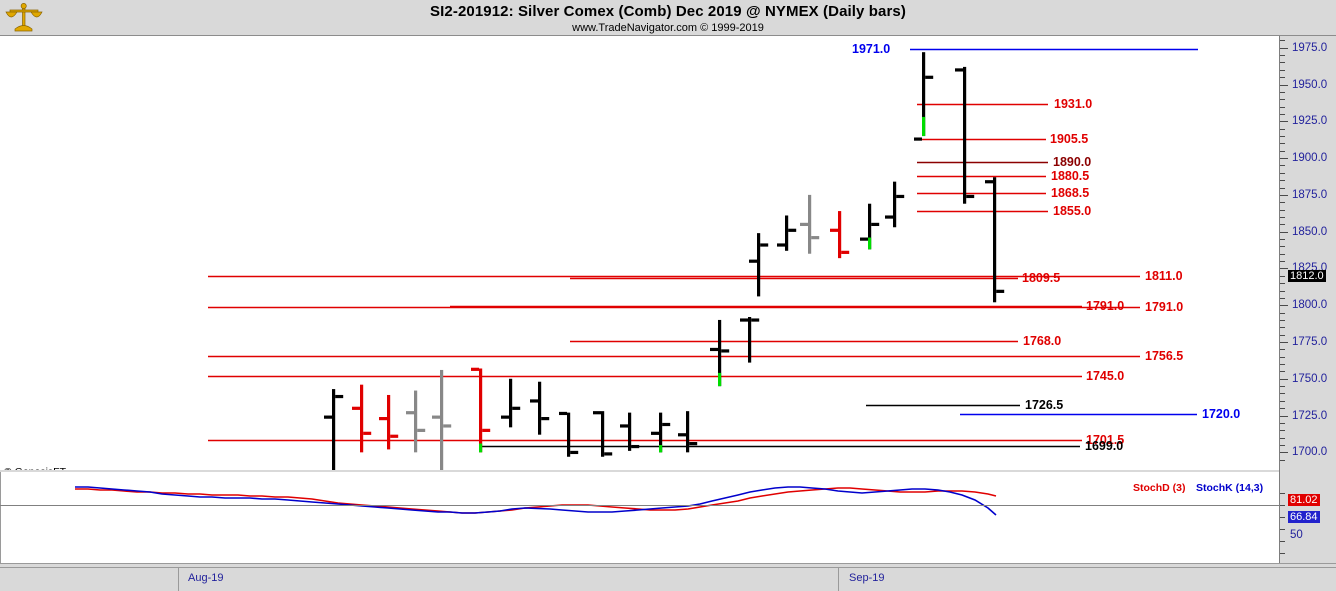  What do you see at coordinates (1304, 500) in the screenshot?
I see `stoch-d-value-box: 81.02` at bounding box center [1304, 500].